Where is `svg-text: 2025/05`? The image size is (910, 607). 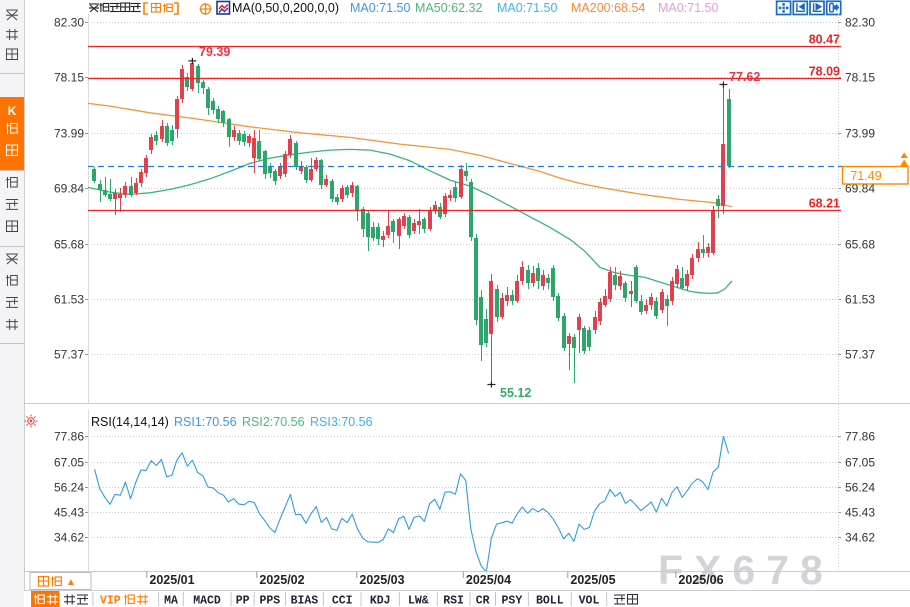 svg-text: 2025/05 is located at coordinates (592, 580).